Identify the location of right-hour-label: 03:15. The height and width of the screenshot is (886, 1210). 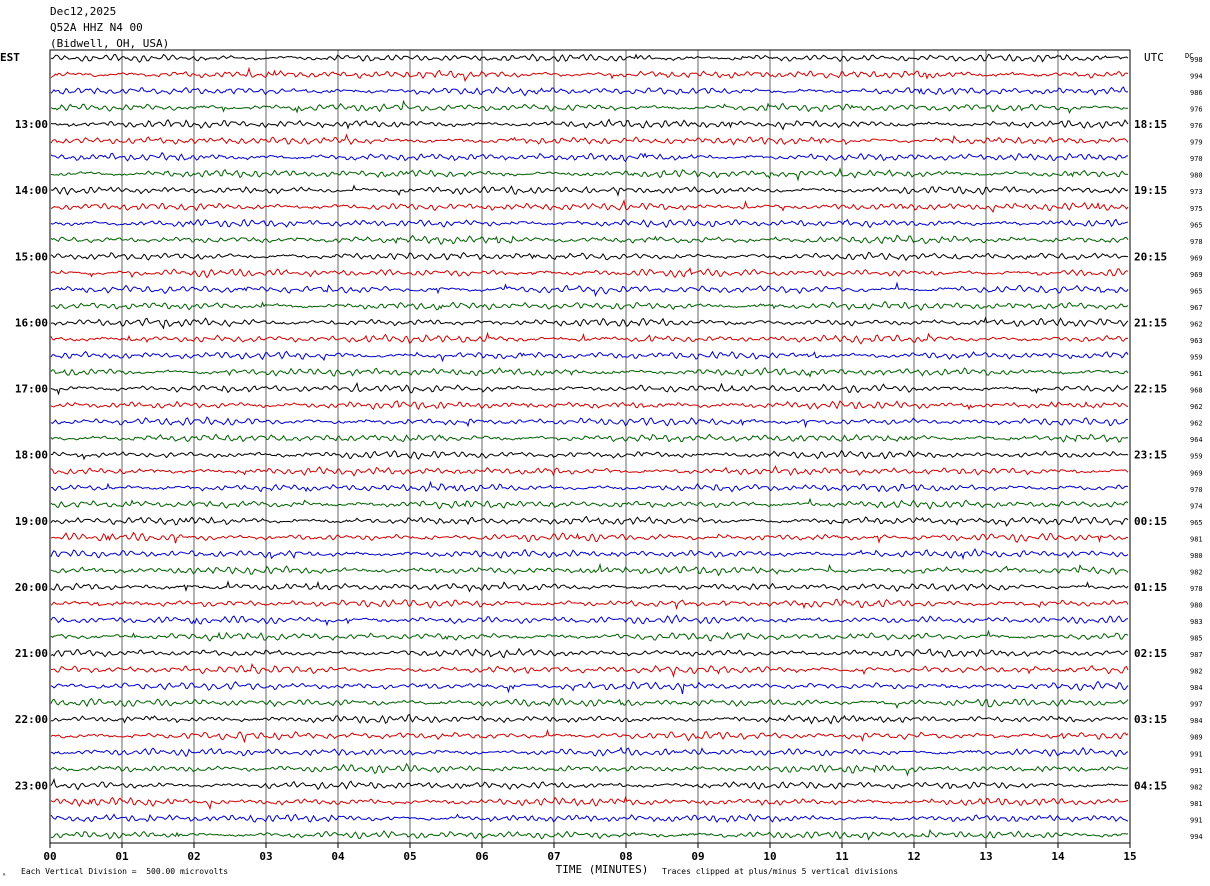
(1150, 719).